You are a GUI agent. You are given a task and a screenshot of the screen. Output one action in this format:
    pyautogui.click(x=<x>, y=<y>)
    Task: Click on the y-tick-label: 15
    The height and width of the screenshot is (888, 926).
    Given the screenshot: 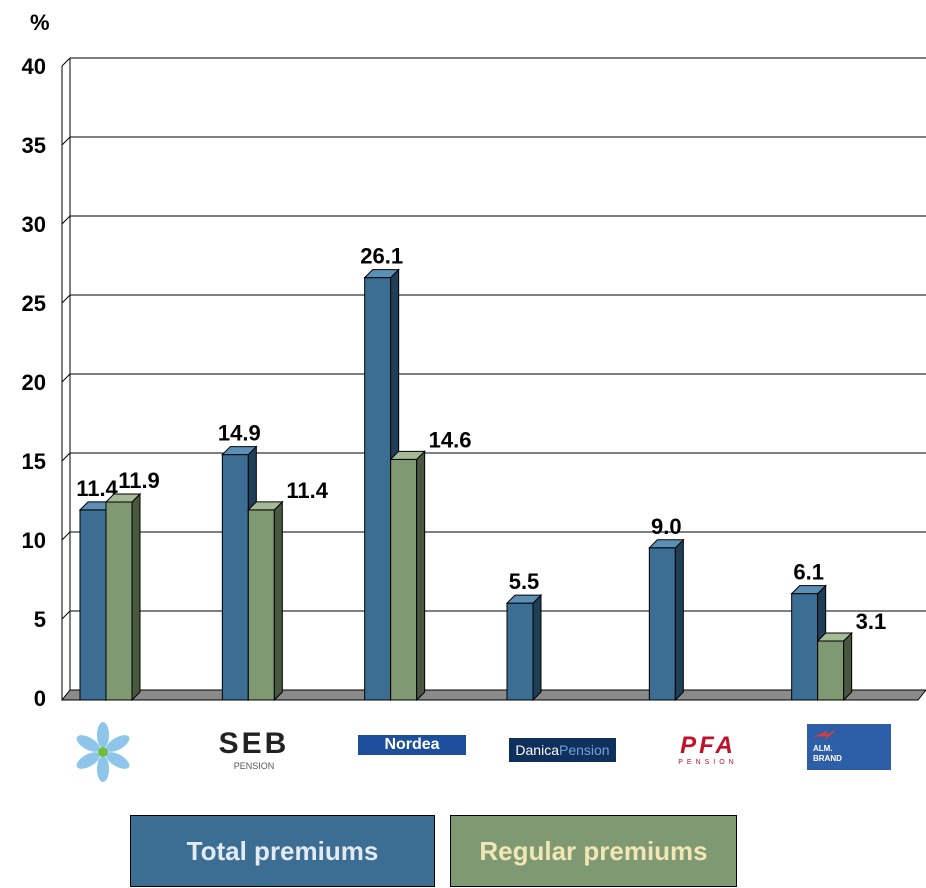 What is the action you would take?
    pyautogui.click(x=34, y=461)
    